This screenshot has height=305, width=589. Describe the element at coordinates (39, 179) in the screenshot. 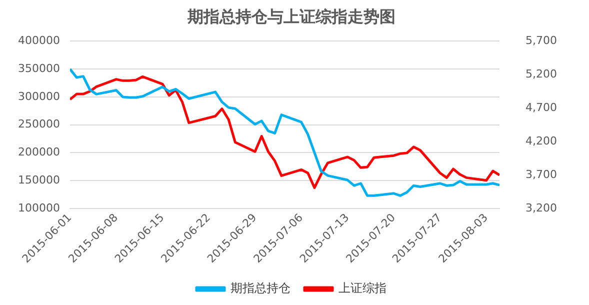

I see `y-tick-label: 150000` at that location.